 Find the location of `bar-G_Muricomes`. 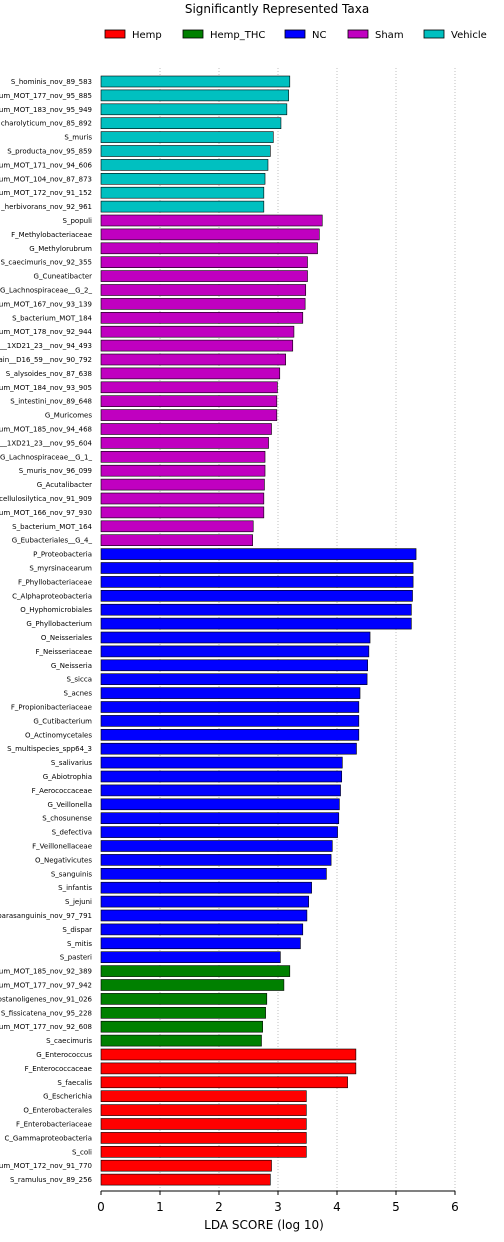

bar-G_Muricomes is located at coordinates (189, 415).